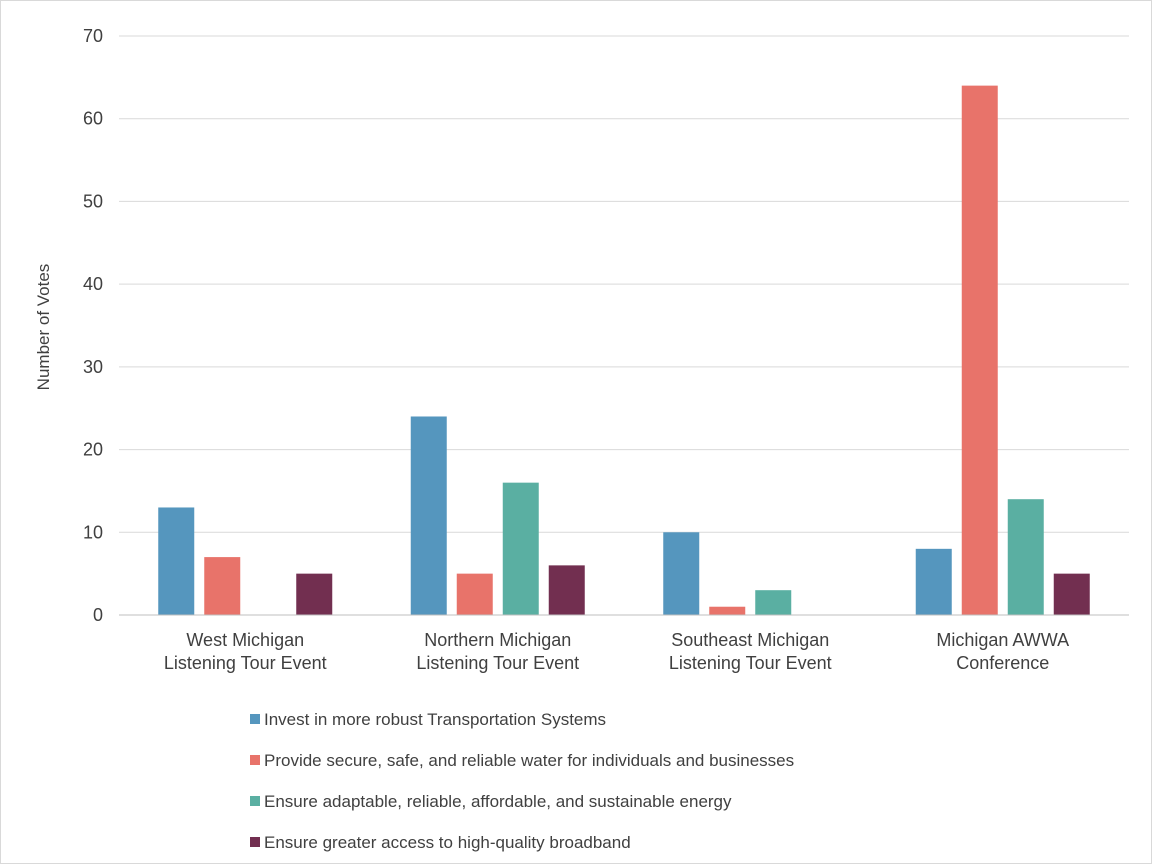 This screenshot has height=865, width=1153. What do you see at coordinates (93, 450) in the screenshot?
I see `y-tick-label: 20` at bounding box center [93, 450].